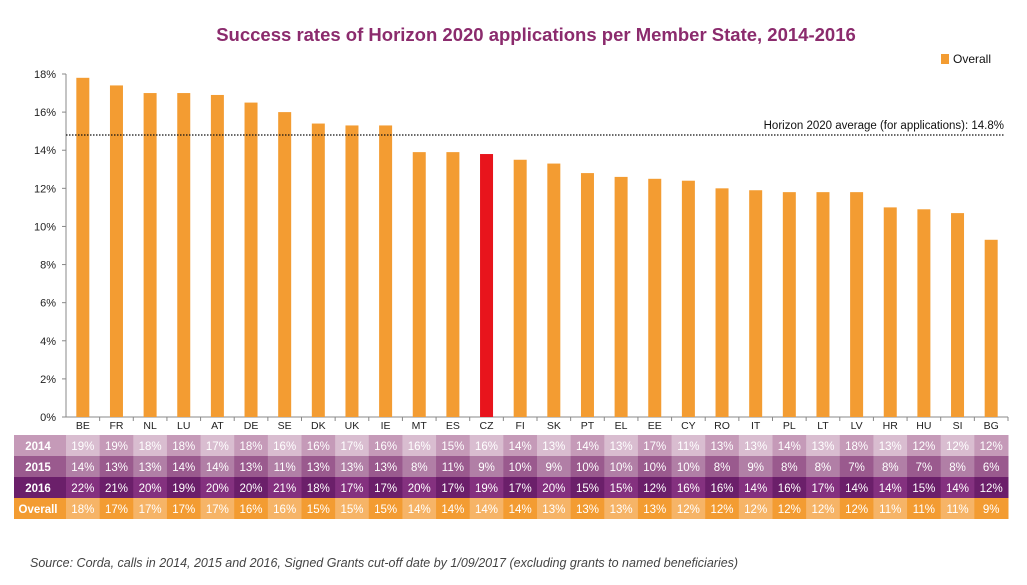  What do you see at coordinates (45, 227) in the screenshot?
I see `y-tick-label: 10%` at bounding box center [45, 227].